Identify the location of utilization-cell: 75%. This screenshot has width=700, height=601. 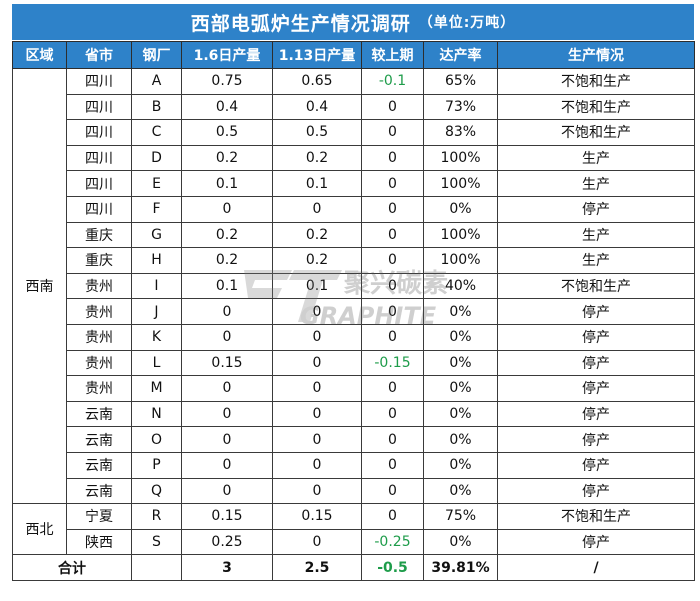
(460, 516).